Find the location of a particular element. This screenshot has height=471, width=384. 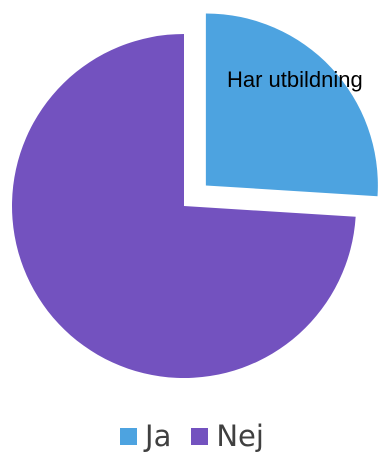

legend: Ja Nej is located at coordinates (192, 436).